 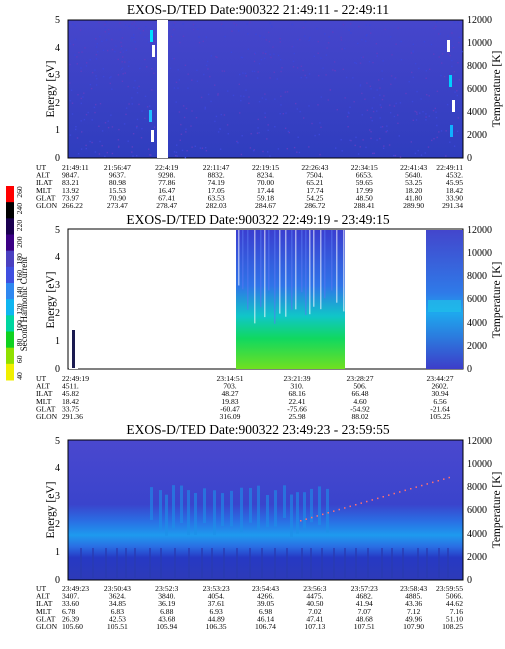 I want to click on panel-1-y2tick: 8000, so click(x=477, y=66).